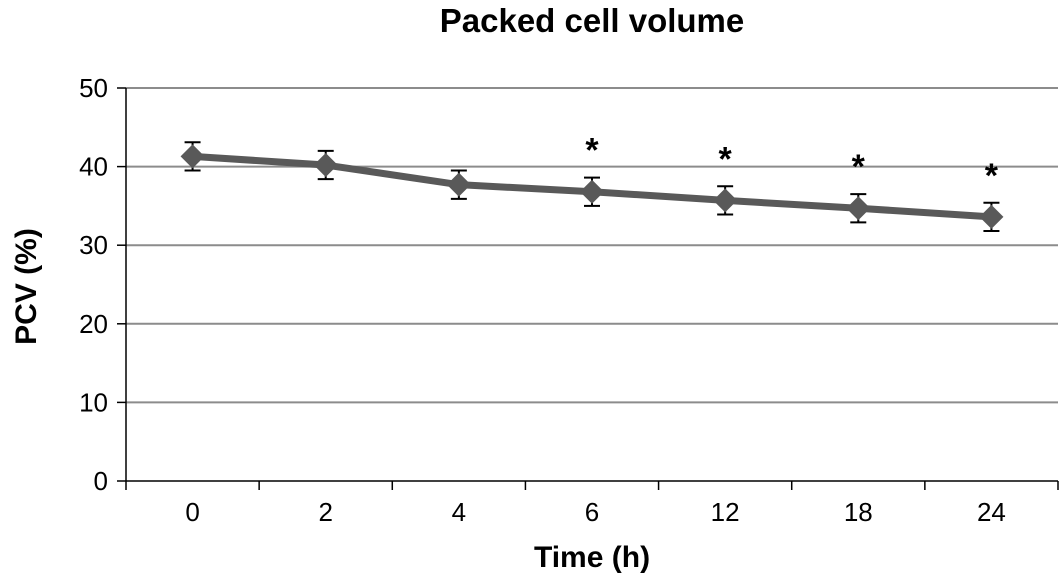  I want to click on y-tick-label: 10, so click(93, 402).